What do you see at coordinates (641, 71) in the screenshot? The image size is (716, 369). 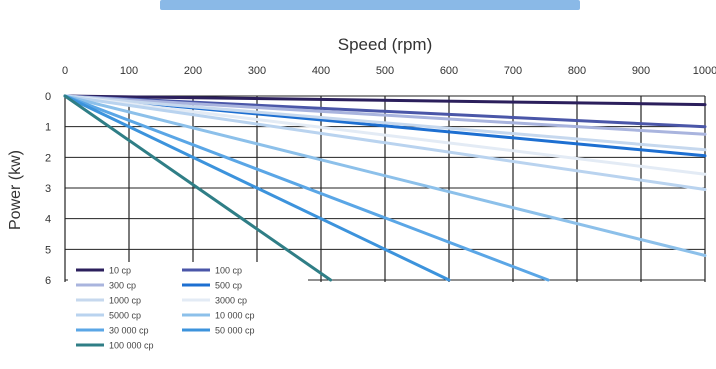 I see `x-tick-label-9: 900` at bounding box center [641, 71].